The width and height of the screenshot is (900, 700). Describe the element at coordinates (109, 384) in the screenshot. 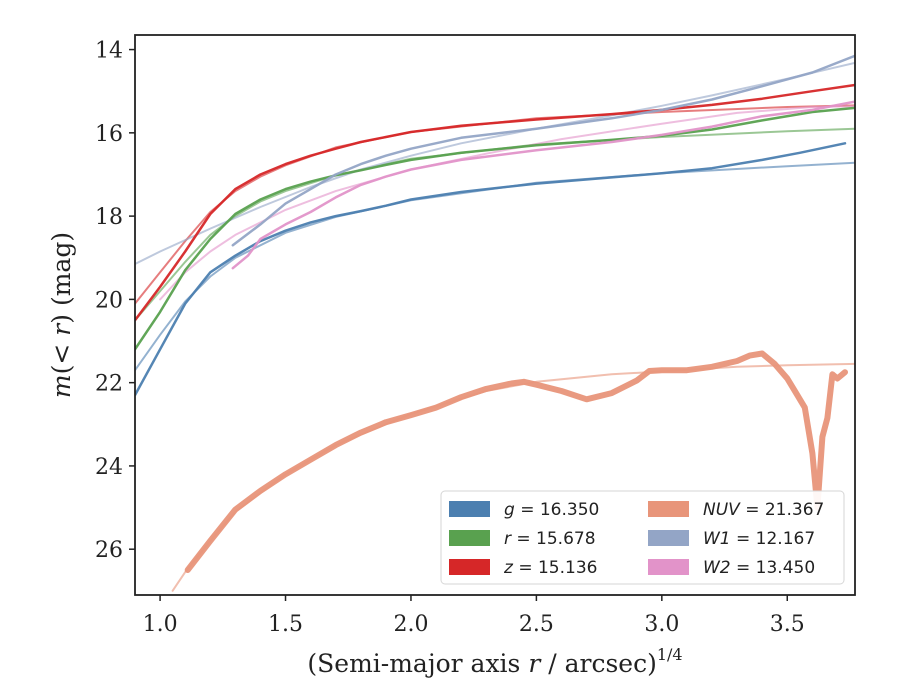

I see `y-tick-label: 22` at that location.